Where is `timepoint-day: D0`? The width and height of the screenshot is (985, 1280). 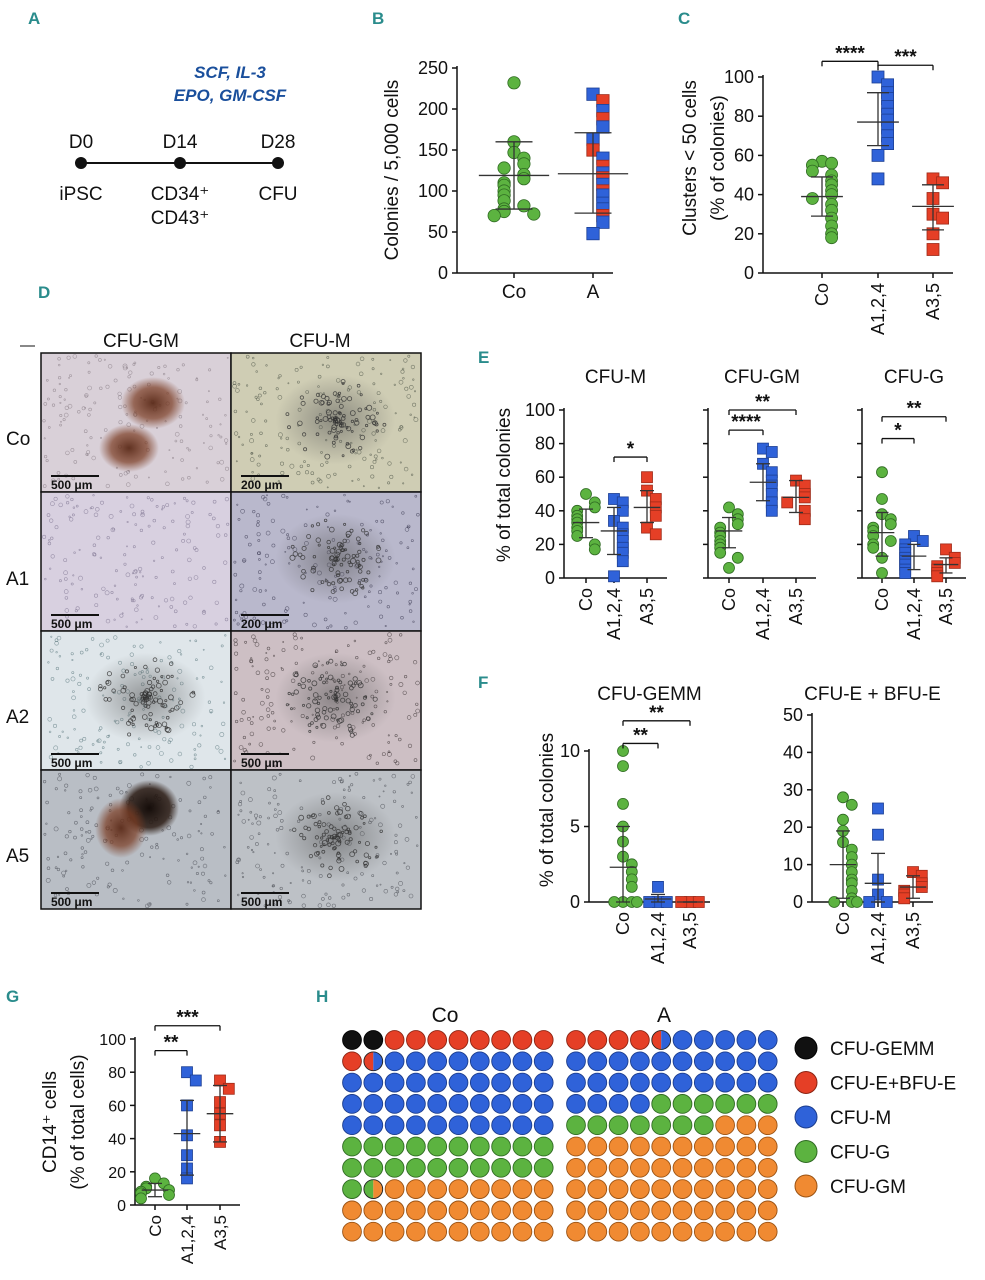
timepoint-day: D0 is located at coordinates (81, 142).